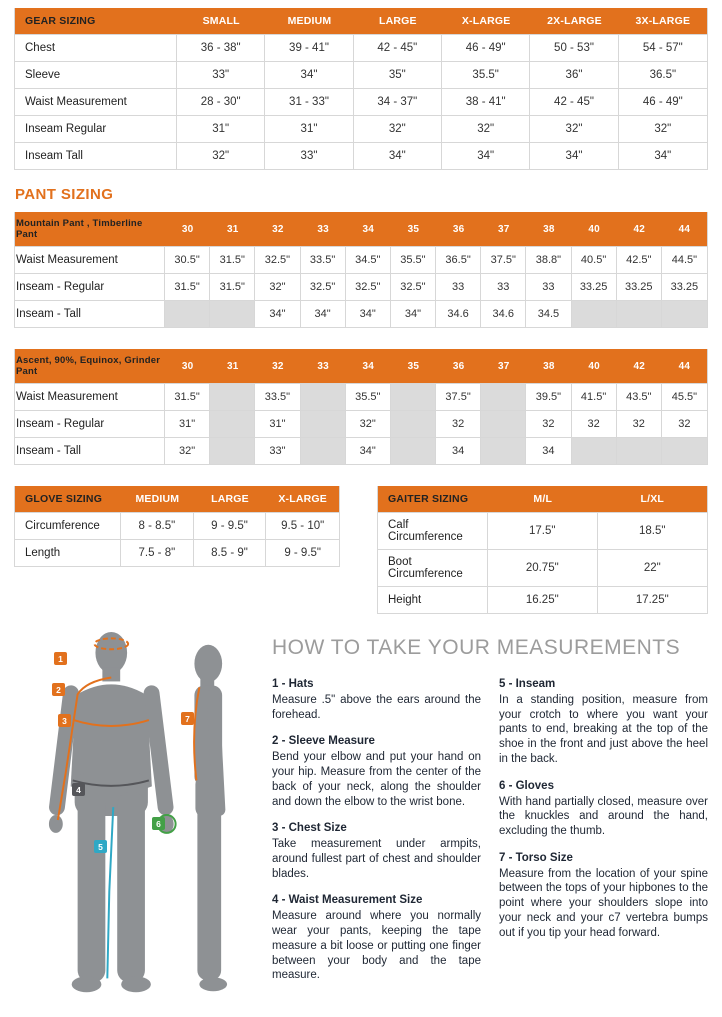  I want to click on table-row: Inseam Regular 31" 31" 32" 32" 32" 32", so click(361, 128).